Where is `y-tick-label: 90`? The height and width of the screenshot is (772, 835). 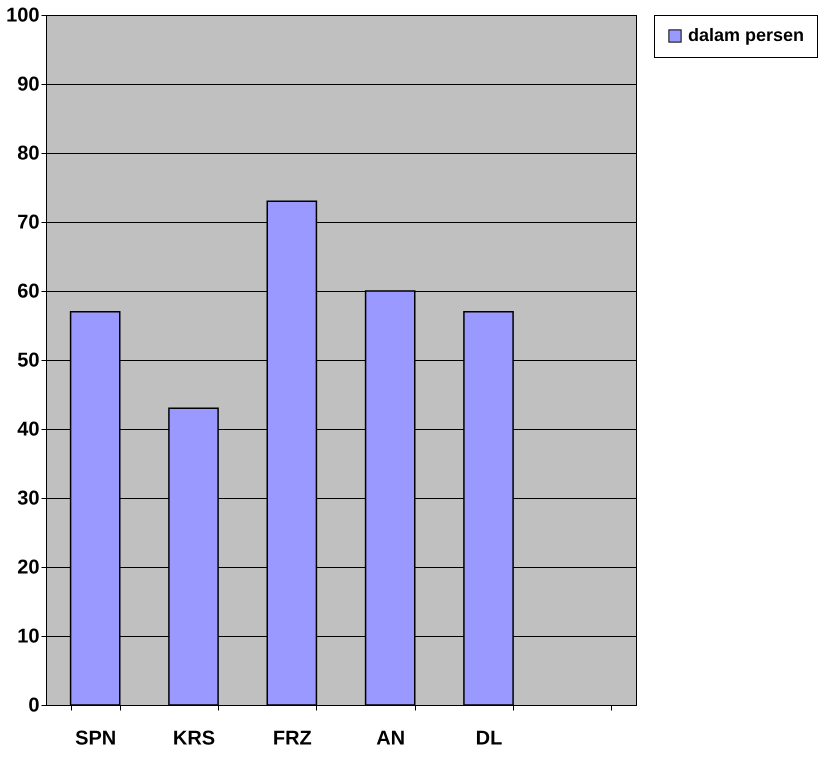
y-tick-label: 90 is located at coordinates (28, 85).